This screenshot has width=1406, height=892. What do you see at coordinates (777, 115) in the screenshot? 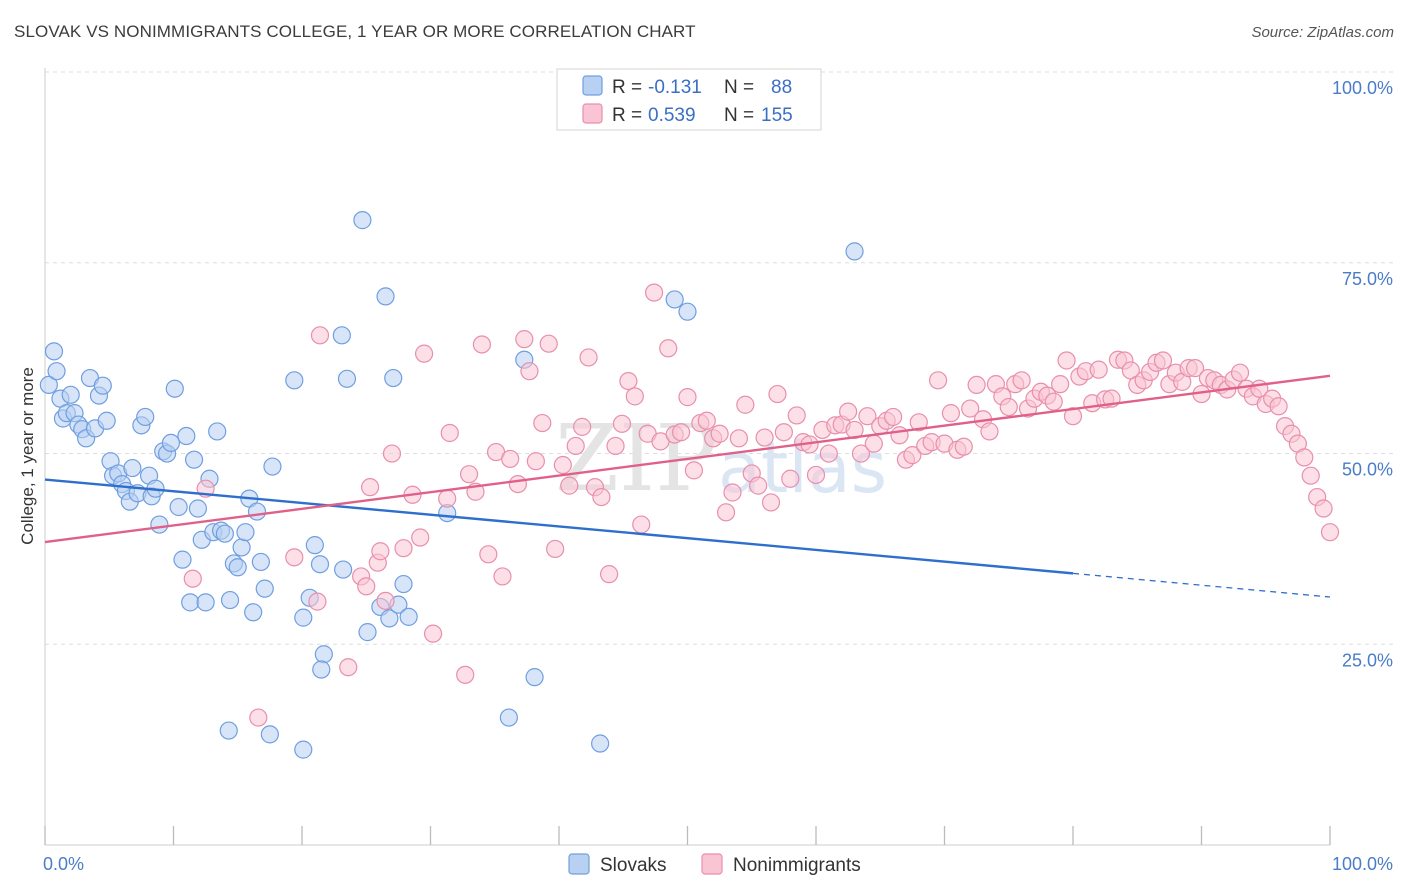
I see `legend-n-value-nonimmigrants: 155` at bounding box center [777, 115].